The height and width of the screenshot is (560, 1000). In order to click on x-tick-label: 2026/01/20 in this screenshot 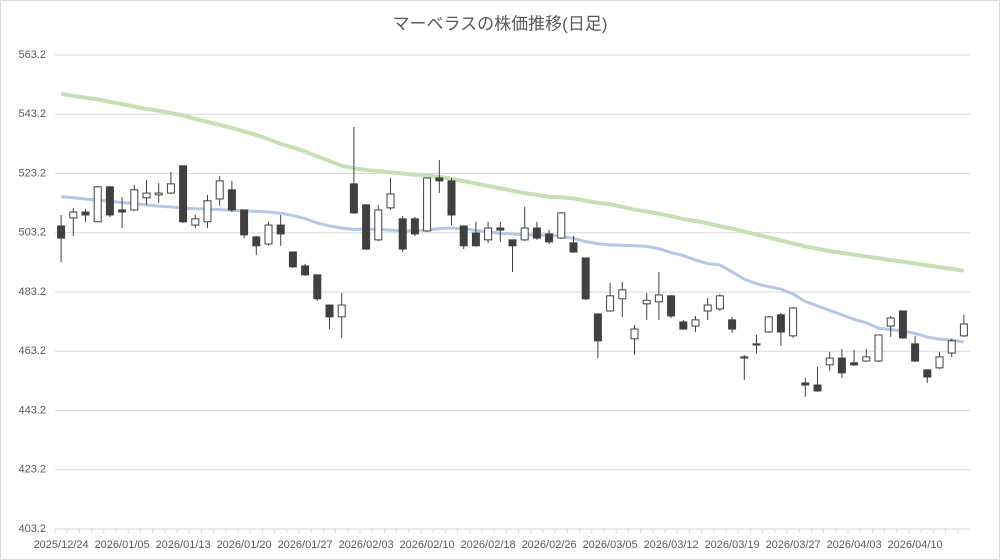, I will do `click(244, 545)`.